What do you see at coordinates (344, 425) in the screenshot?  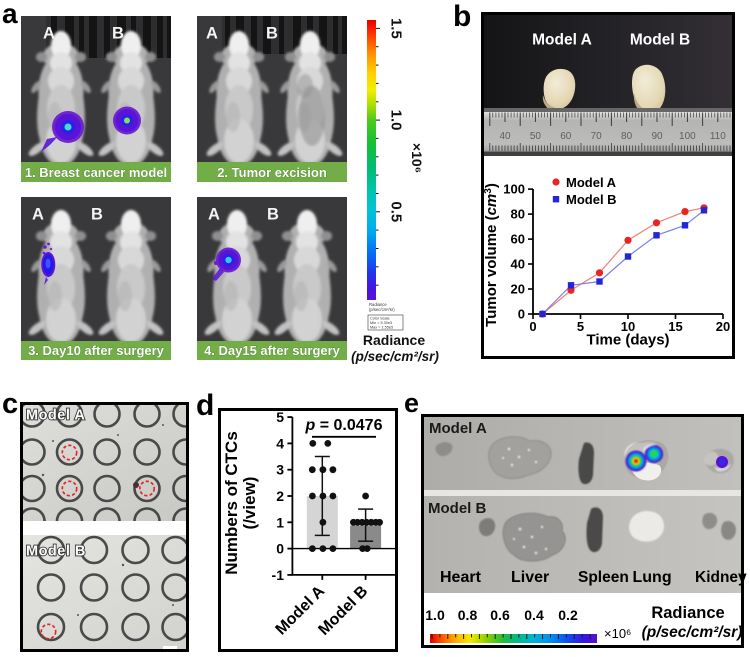 I see `svg-text: p = 0.0476` at bounding box center [344, 425].